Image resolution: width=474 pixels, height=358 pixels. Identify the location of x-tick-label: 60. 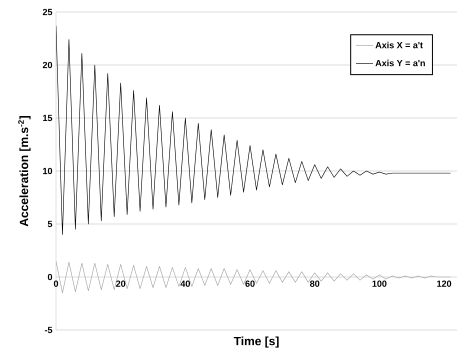
(250, 283).